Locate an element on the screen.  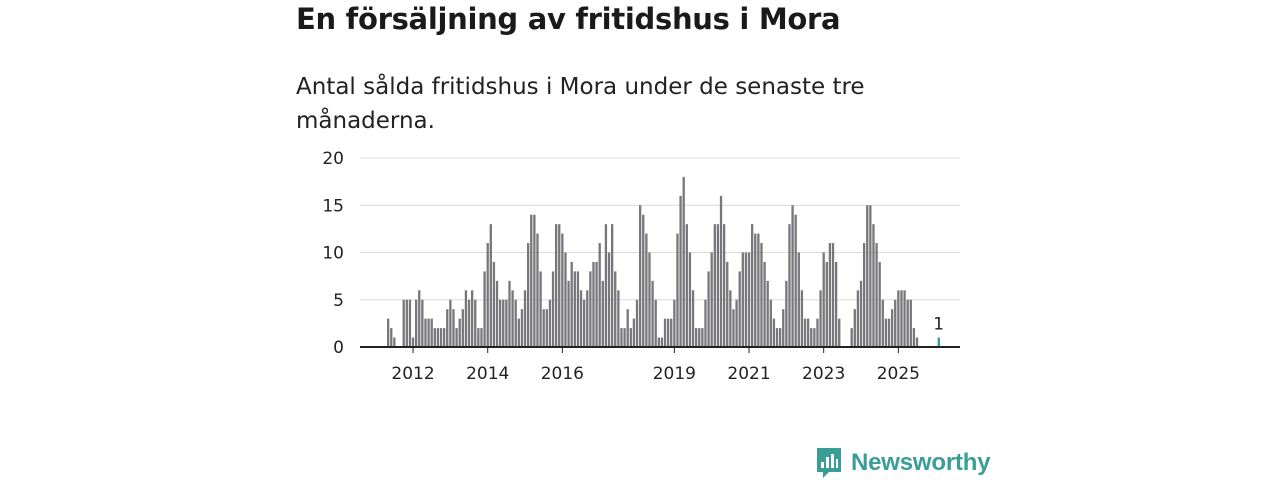
x-tick-label: 2025 is located at coordinates (898, 374).